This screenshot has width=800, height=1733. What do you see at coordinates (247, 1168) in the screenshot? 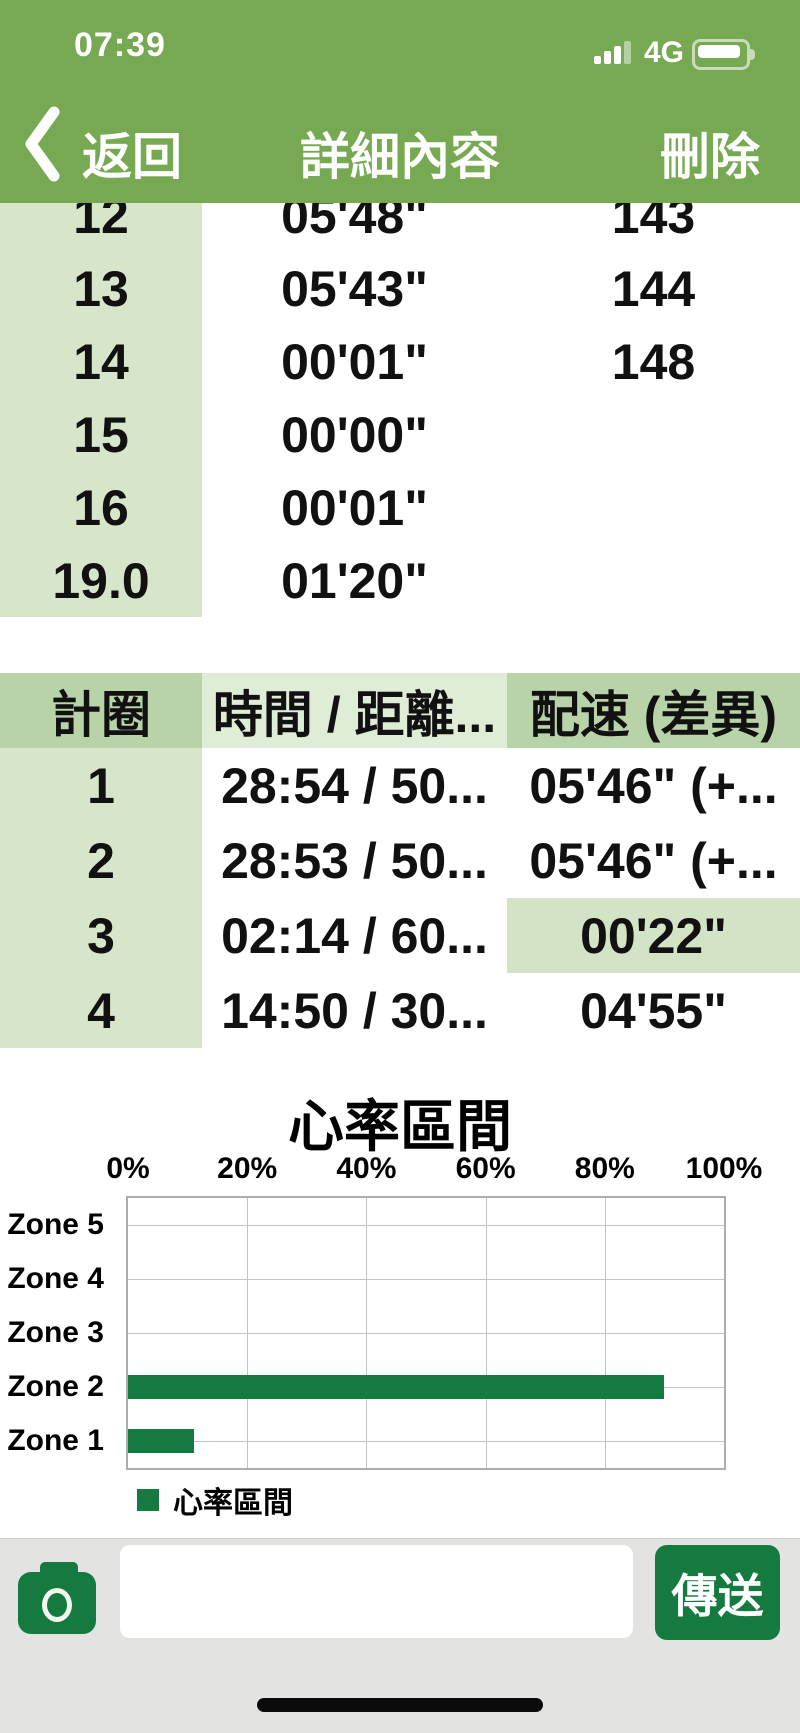
I see `x-tick-label: 20%` at bounding box center [247, 1168].